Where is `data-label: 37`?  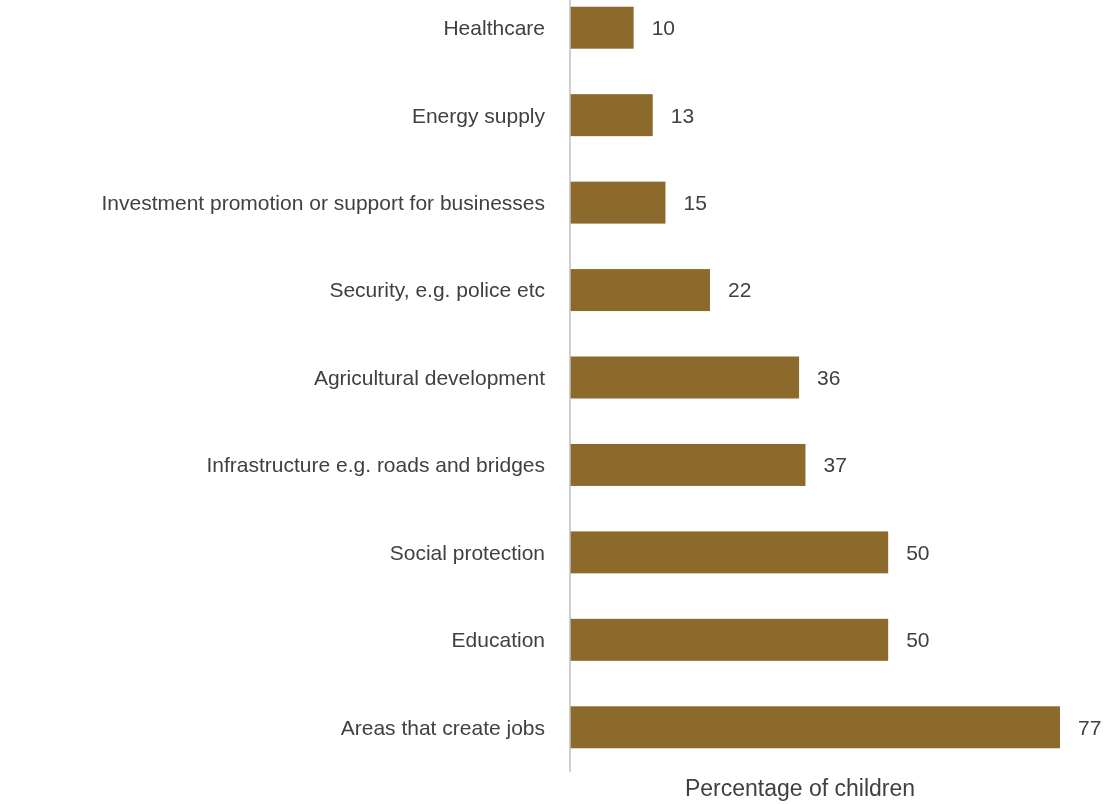
data-label: 37 is located at coordinates (835, 465).